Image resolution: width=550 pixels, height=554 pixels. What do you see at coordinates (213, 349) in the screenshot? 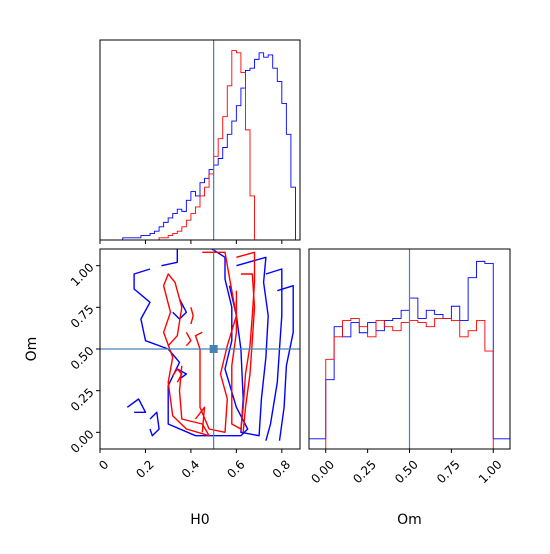
I see `truth-marker` at bounding box center [213, 349].